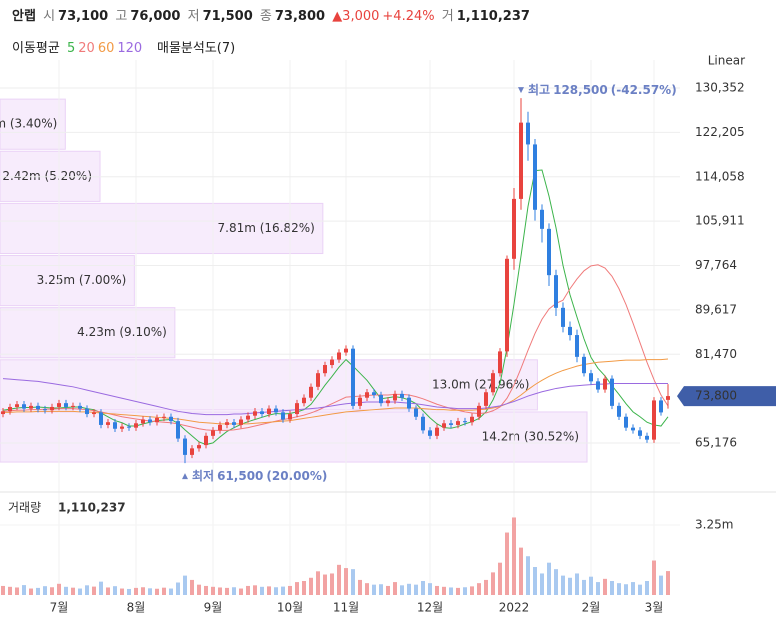 The image size is (776, 631). I want to click on marker-label: 128,500, so click(580, 90).